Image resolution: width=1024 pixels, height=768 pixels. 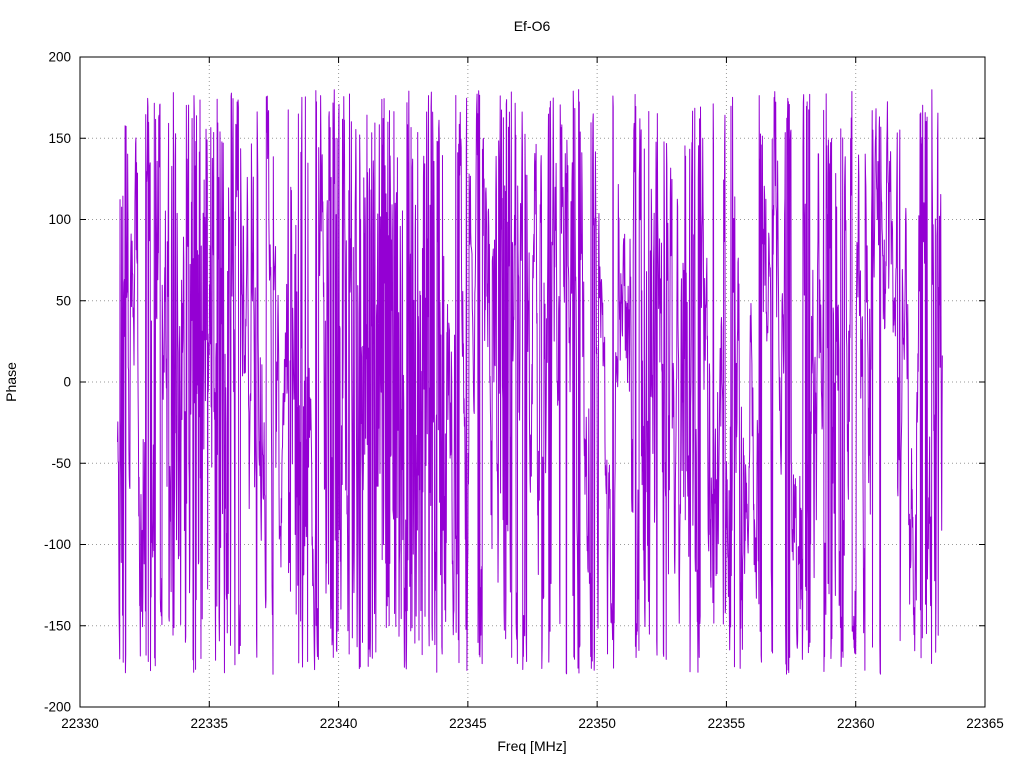 I want to click on chart-title: Ef-O6, so click(x=532, y=26).